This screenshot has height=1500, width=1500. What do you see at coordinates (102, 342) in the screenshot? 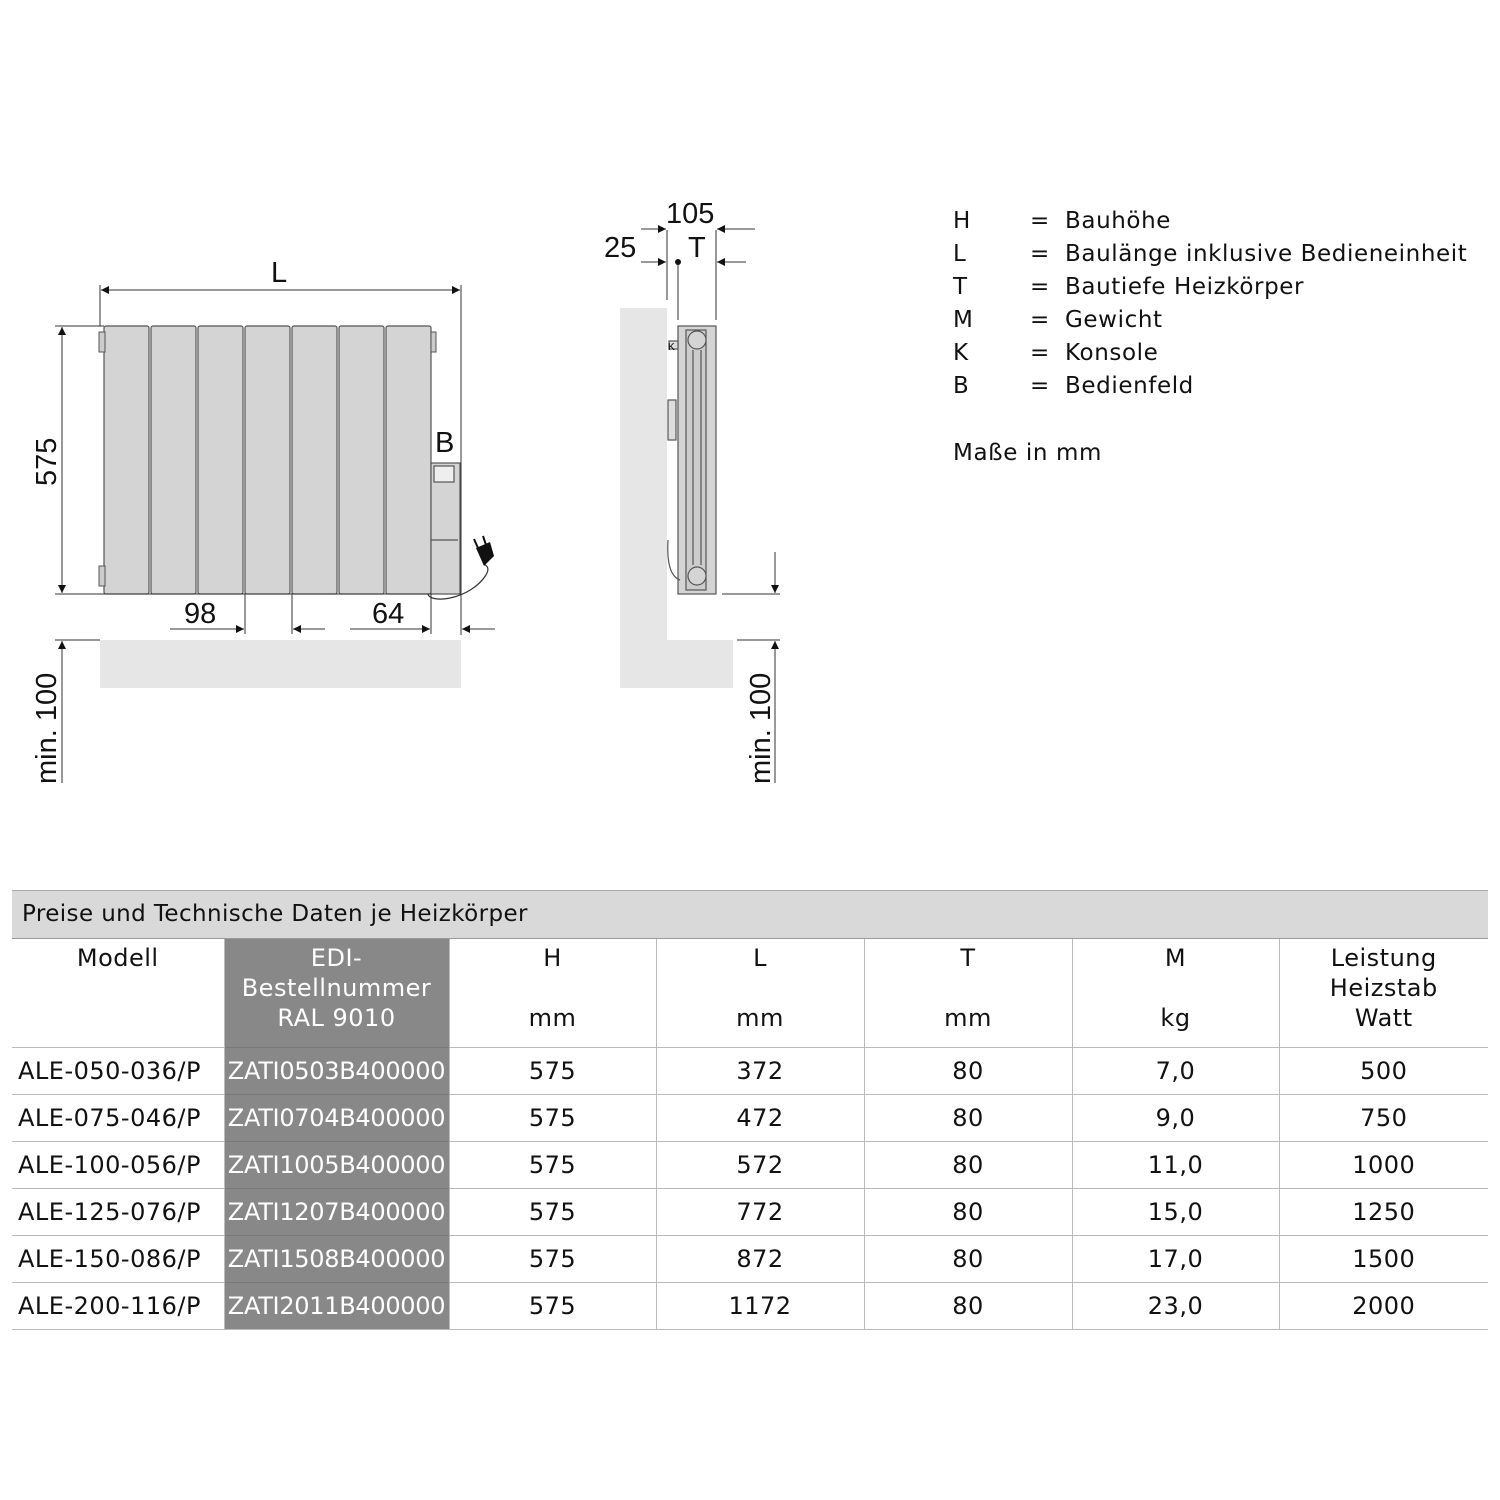
I see `side-cap-left-top` at bounding box center [102, 342].